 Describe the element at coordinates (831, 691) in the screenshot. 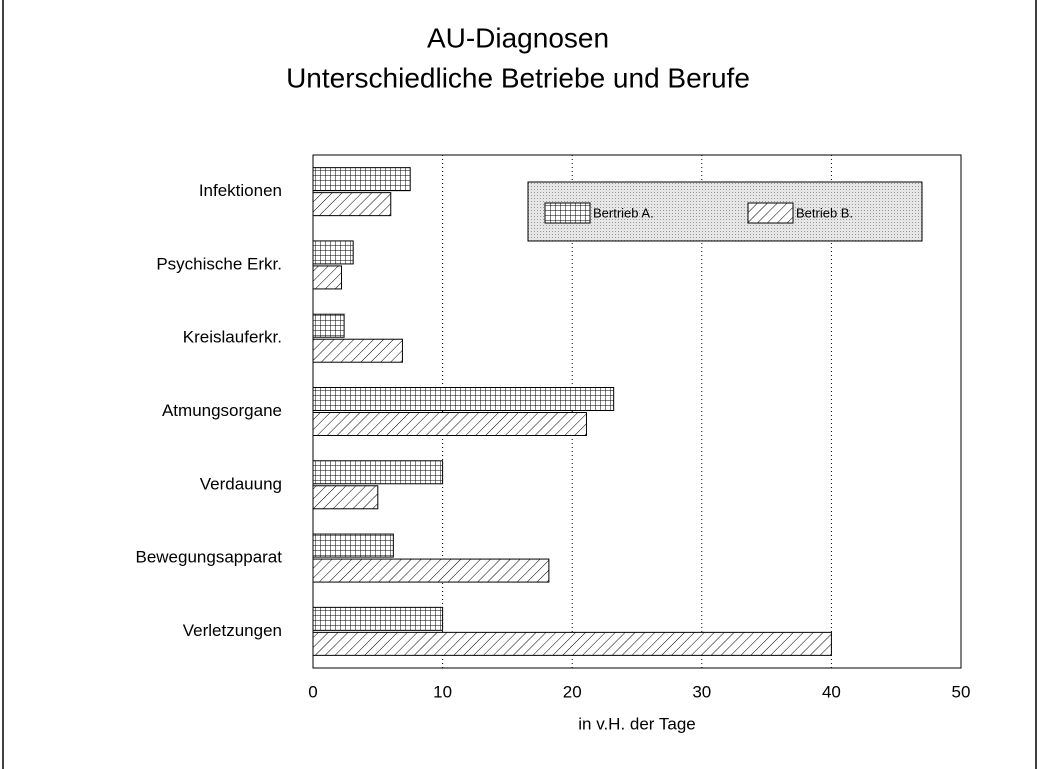

I see `x-tick-label: 40` at that location.